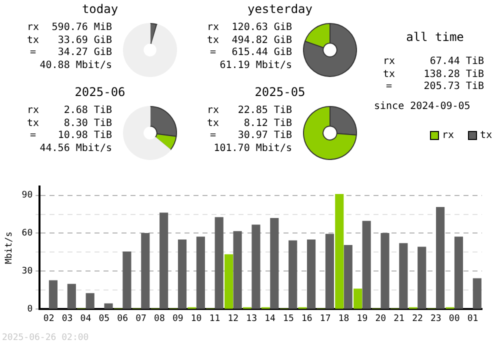  What do you see at coordinates (104, 319) in the screenshot?
I see `x-tick-label: 05` at bounding box center [104, 319].